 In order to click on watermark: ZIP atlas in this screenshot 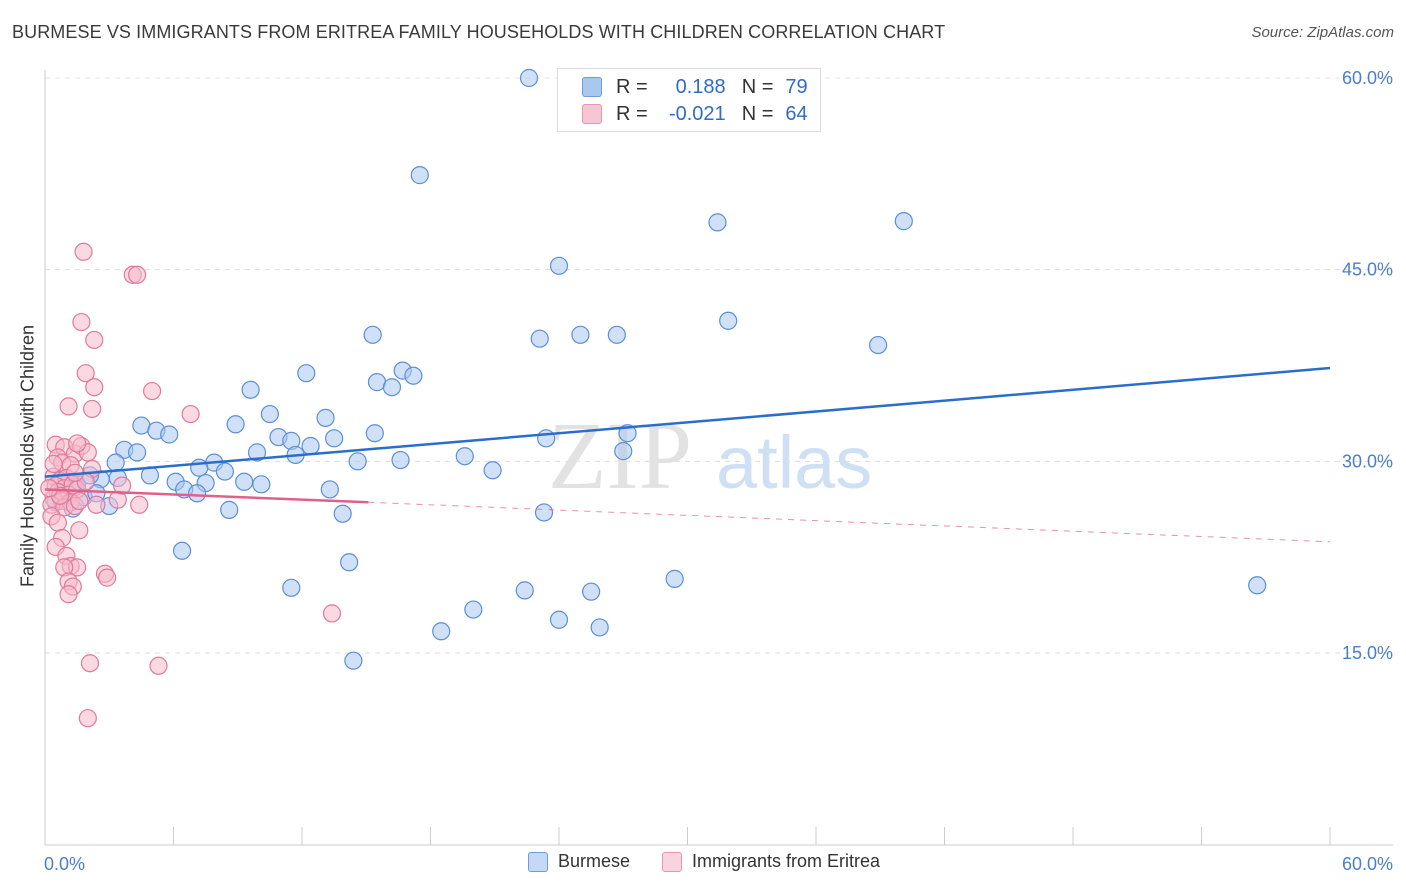, I will do `click(710, 455)`.